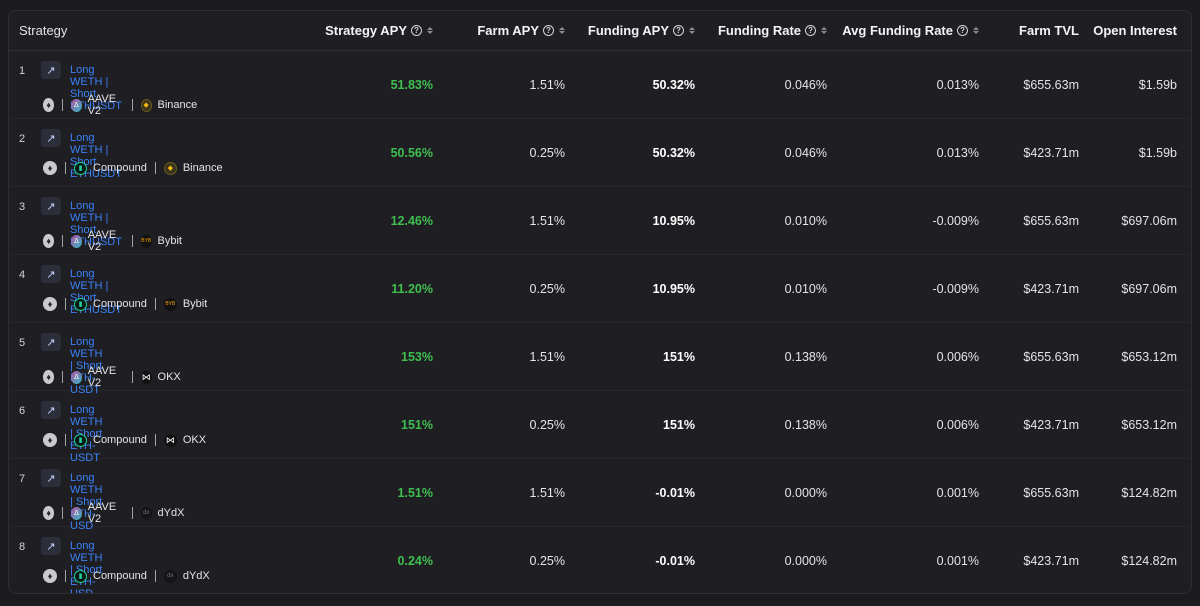  What do you see at coordinates (759, 30) in the screenshot?
I see `header-funding-rate-label: Funding Rate` at bounding box center [759, 30].